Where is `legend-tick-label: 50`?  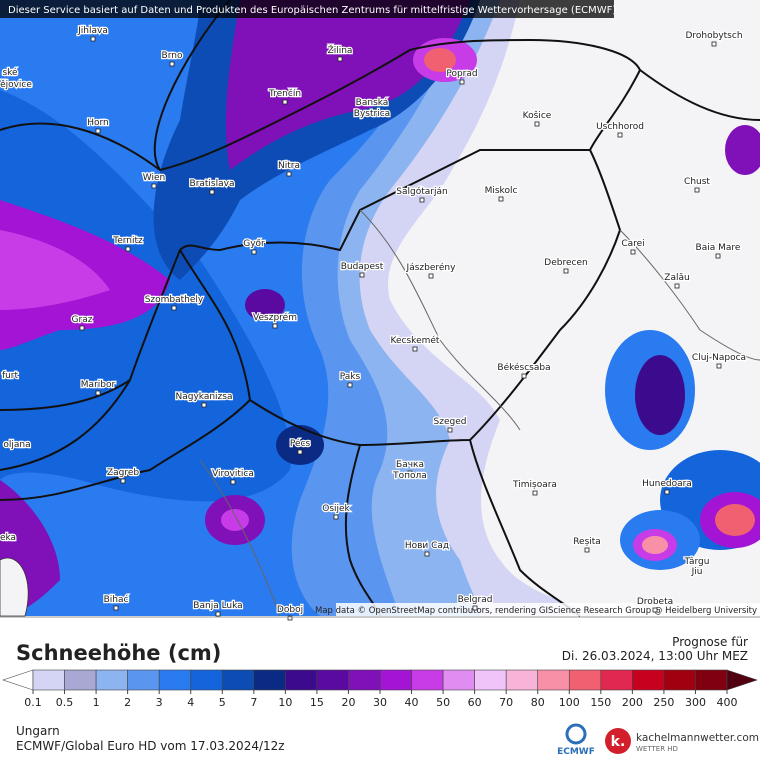
legend-tick-label: 50 is located at coordinates (443, 702).